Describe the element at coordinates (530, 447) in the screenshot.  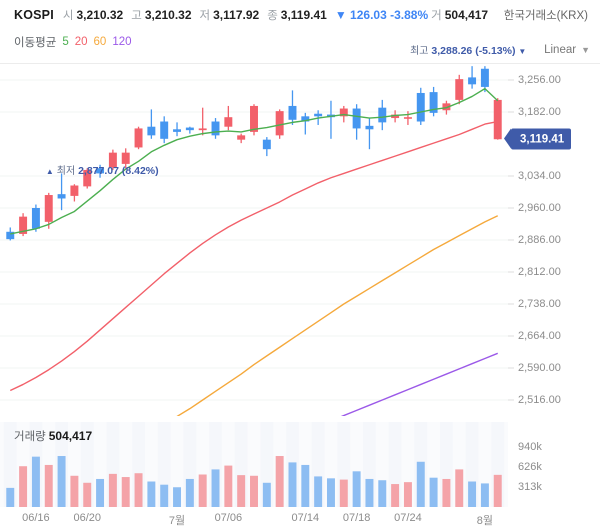
I see `volume-tick-label: 940k` at that location.